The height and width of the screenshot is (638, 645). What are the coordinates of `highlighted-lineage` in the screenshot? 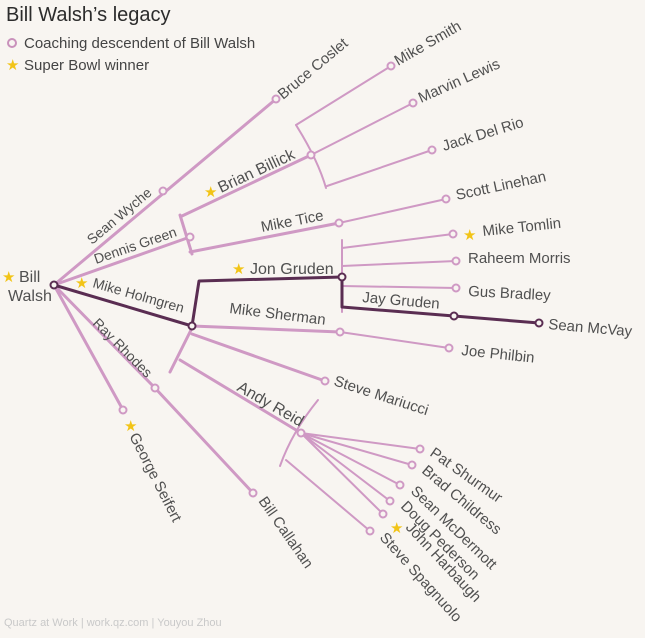 It's located at (296, 301).